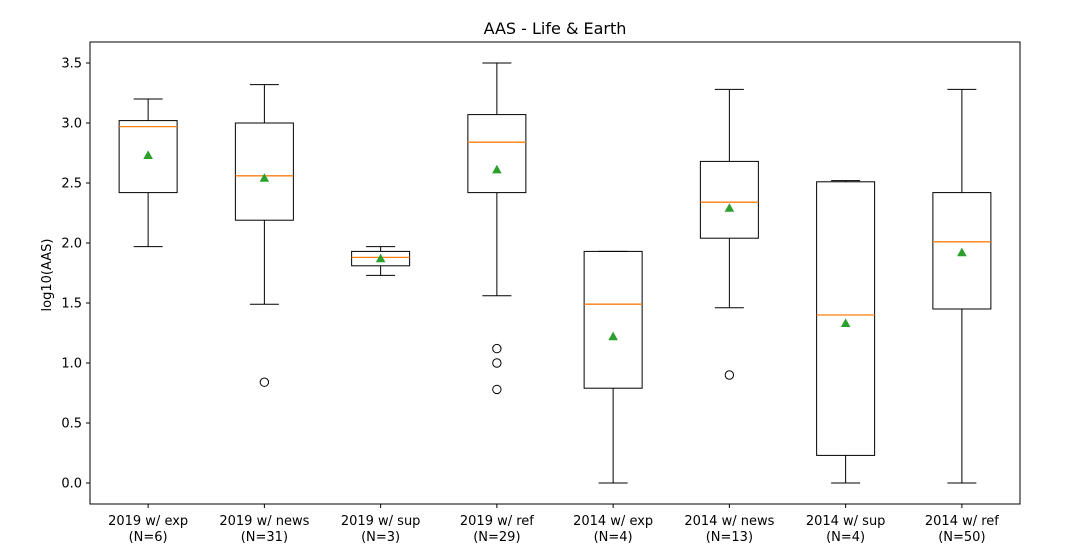 The image size is (1080, 557). I want to click on x-tick-label-line: (N=6), so click(148, 537).